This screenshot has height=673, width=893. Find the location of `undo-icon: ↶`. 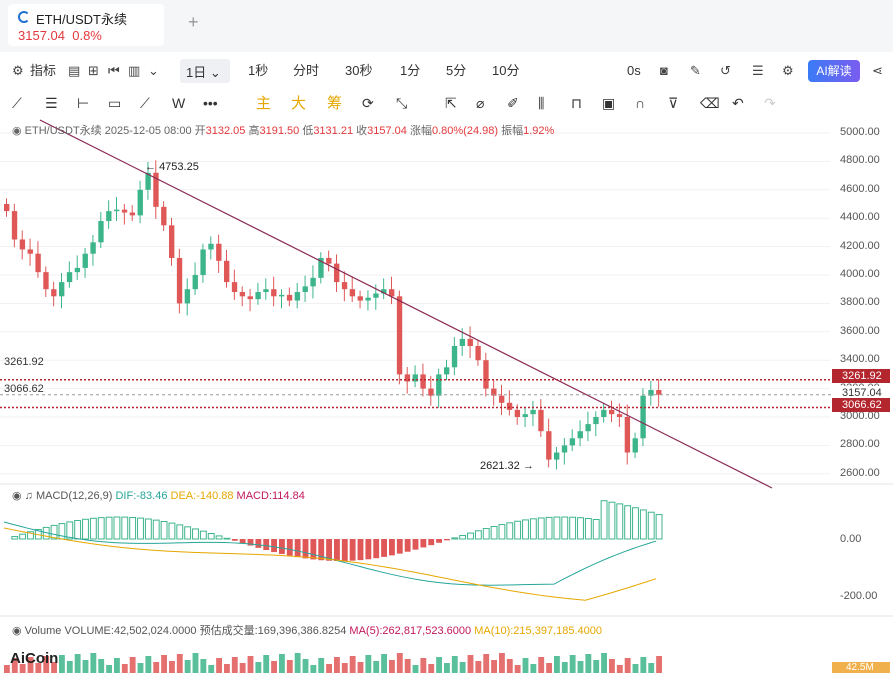

undo-icon: ↶ is located at coordinates (738, 103).